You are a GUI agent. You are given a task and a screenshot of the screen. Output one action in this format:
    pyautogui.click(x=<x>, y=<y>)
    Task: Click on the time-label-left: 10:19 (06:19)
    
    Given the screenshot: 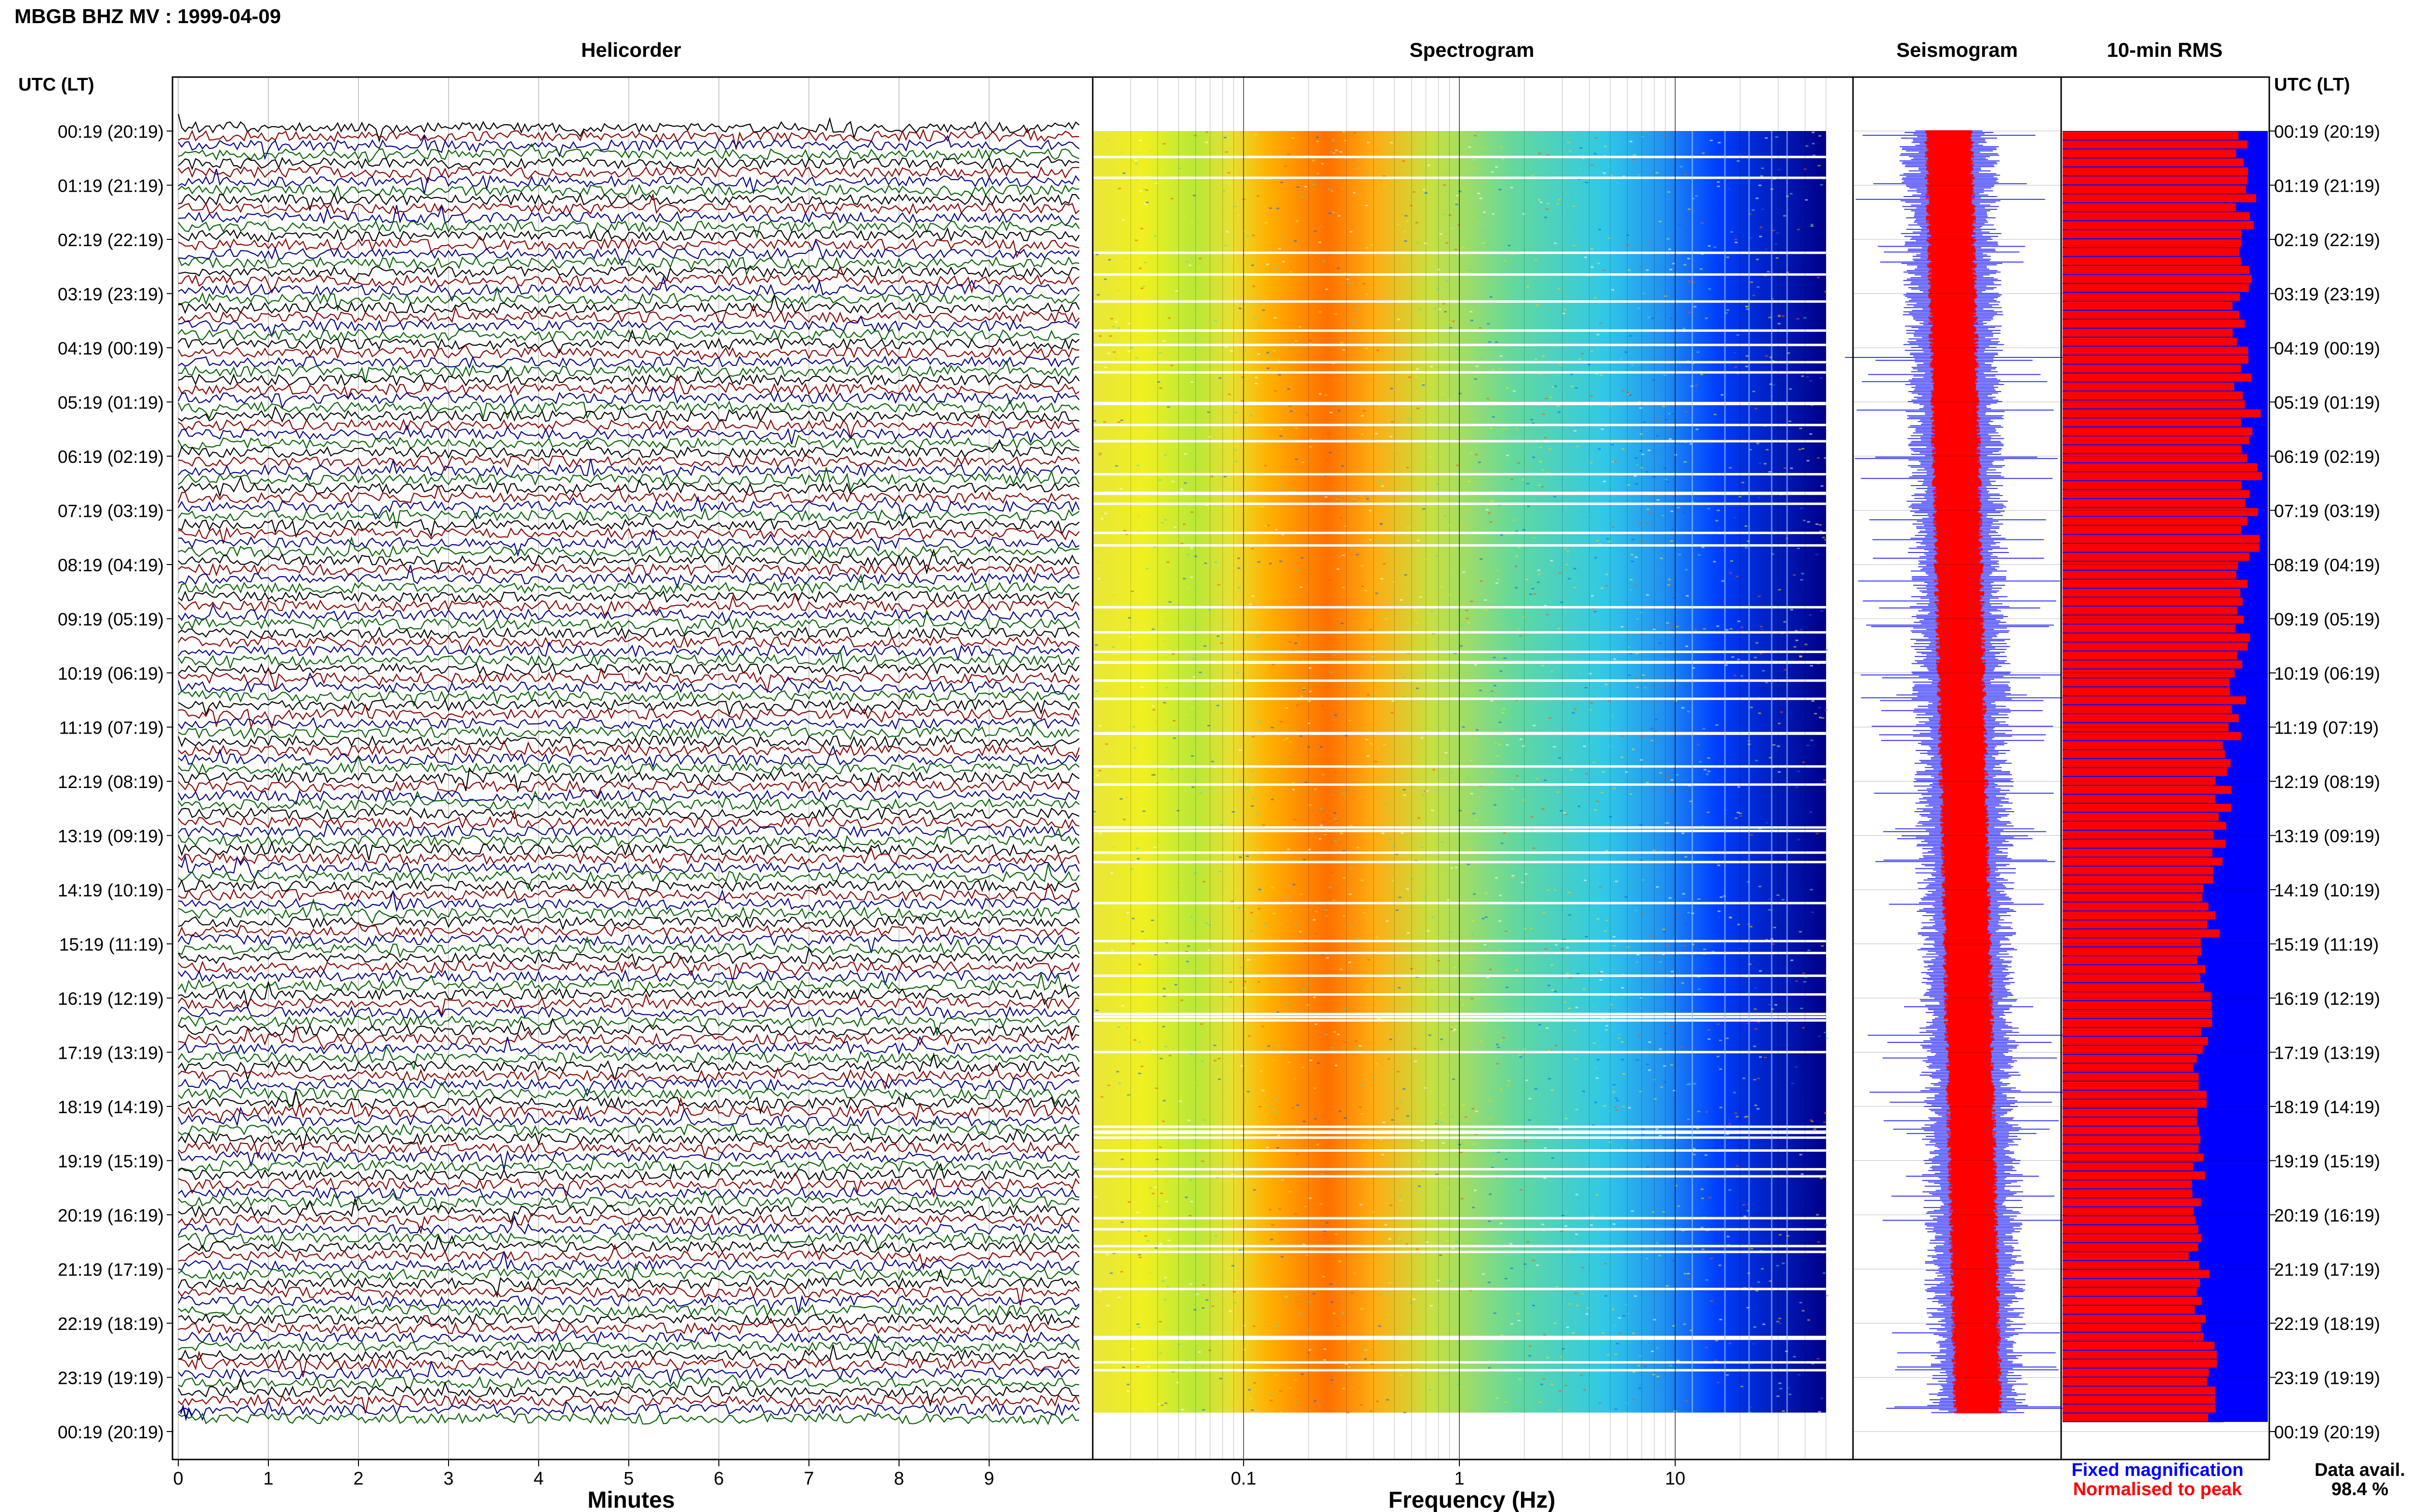 What is the action you would take?
    pyautogui.click(x=111, y=674)
    